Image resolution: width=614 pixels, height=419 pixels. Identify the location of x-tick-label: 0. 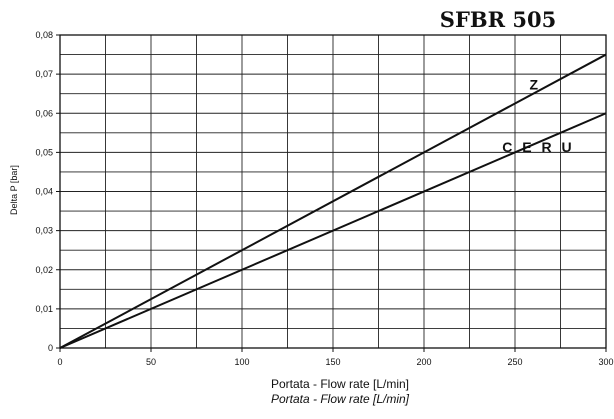
(59, 362).